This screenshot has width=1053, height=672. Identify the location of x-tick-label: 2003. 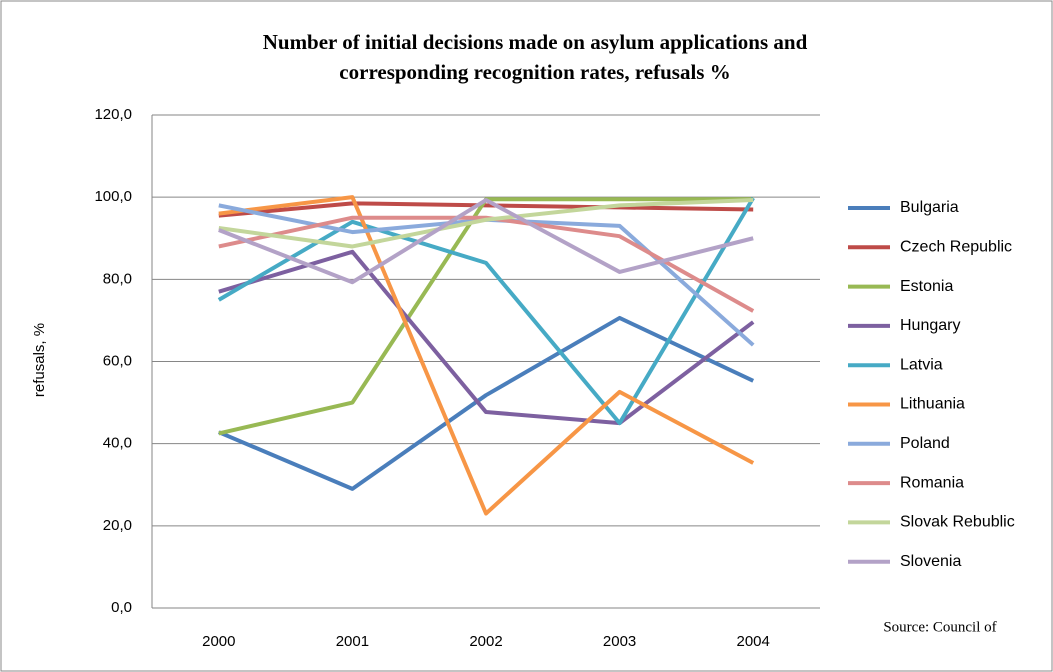
(619, 641).